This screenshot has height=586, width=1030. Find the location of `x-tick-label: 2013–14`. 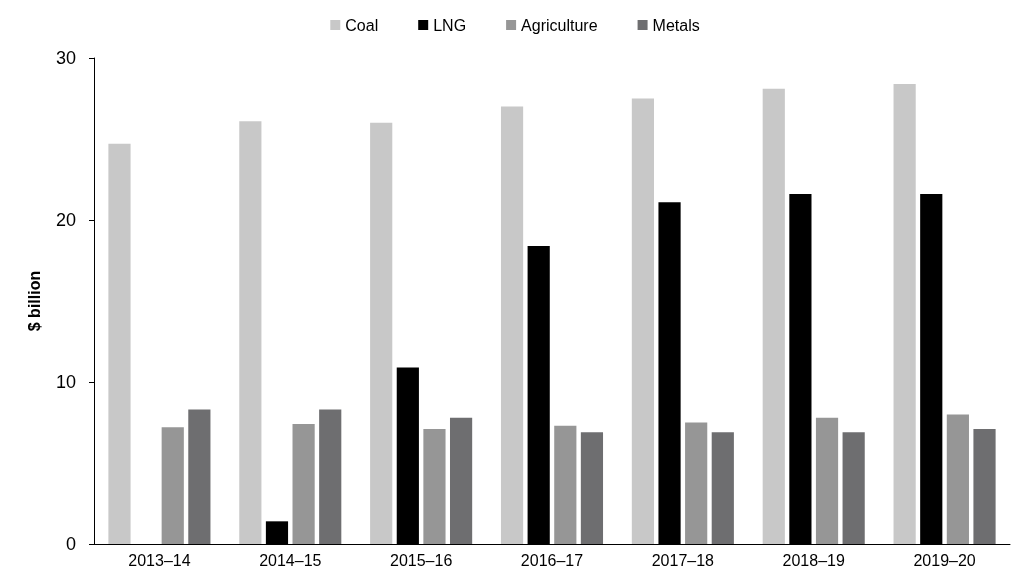

x-tick-label: 2013–14 is located at coordinates (159, 560).